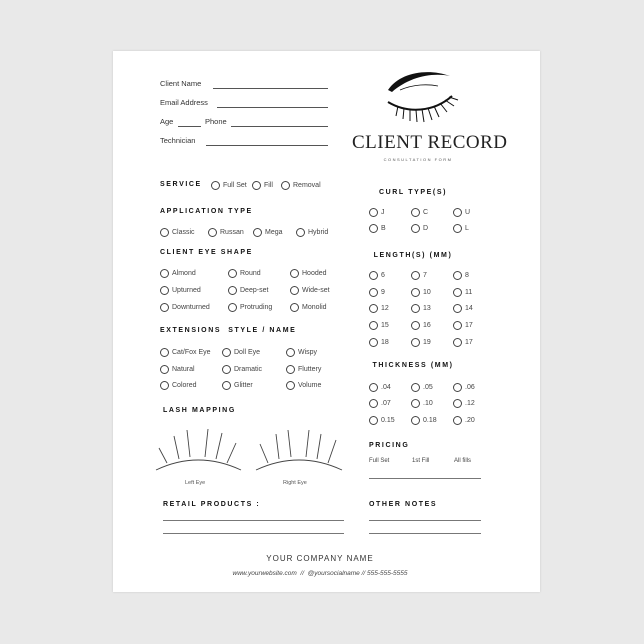 The height and width of the screenshot is (644, 644). What do you see at coordinates (379, 325) in the screenshot?
I see `length-option: 15` at bounding box center [379, 325].